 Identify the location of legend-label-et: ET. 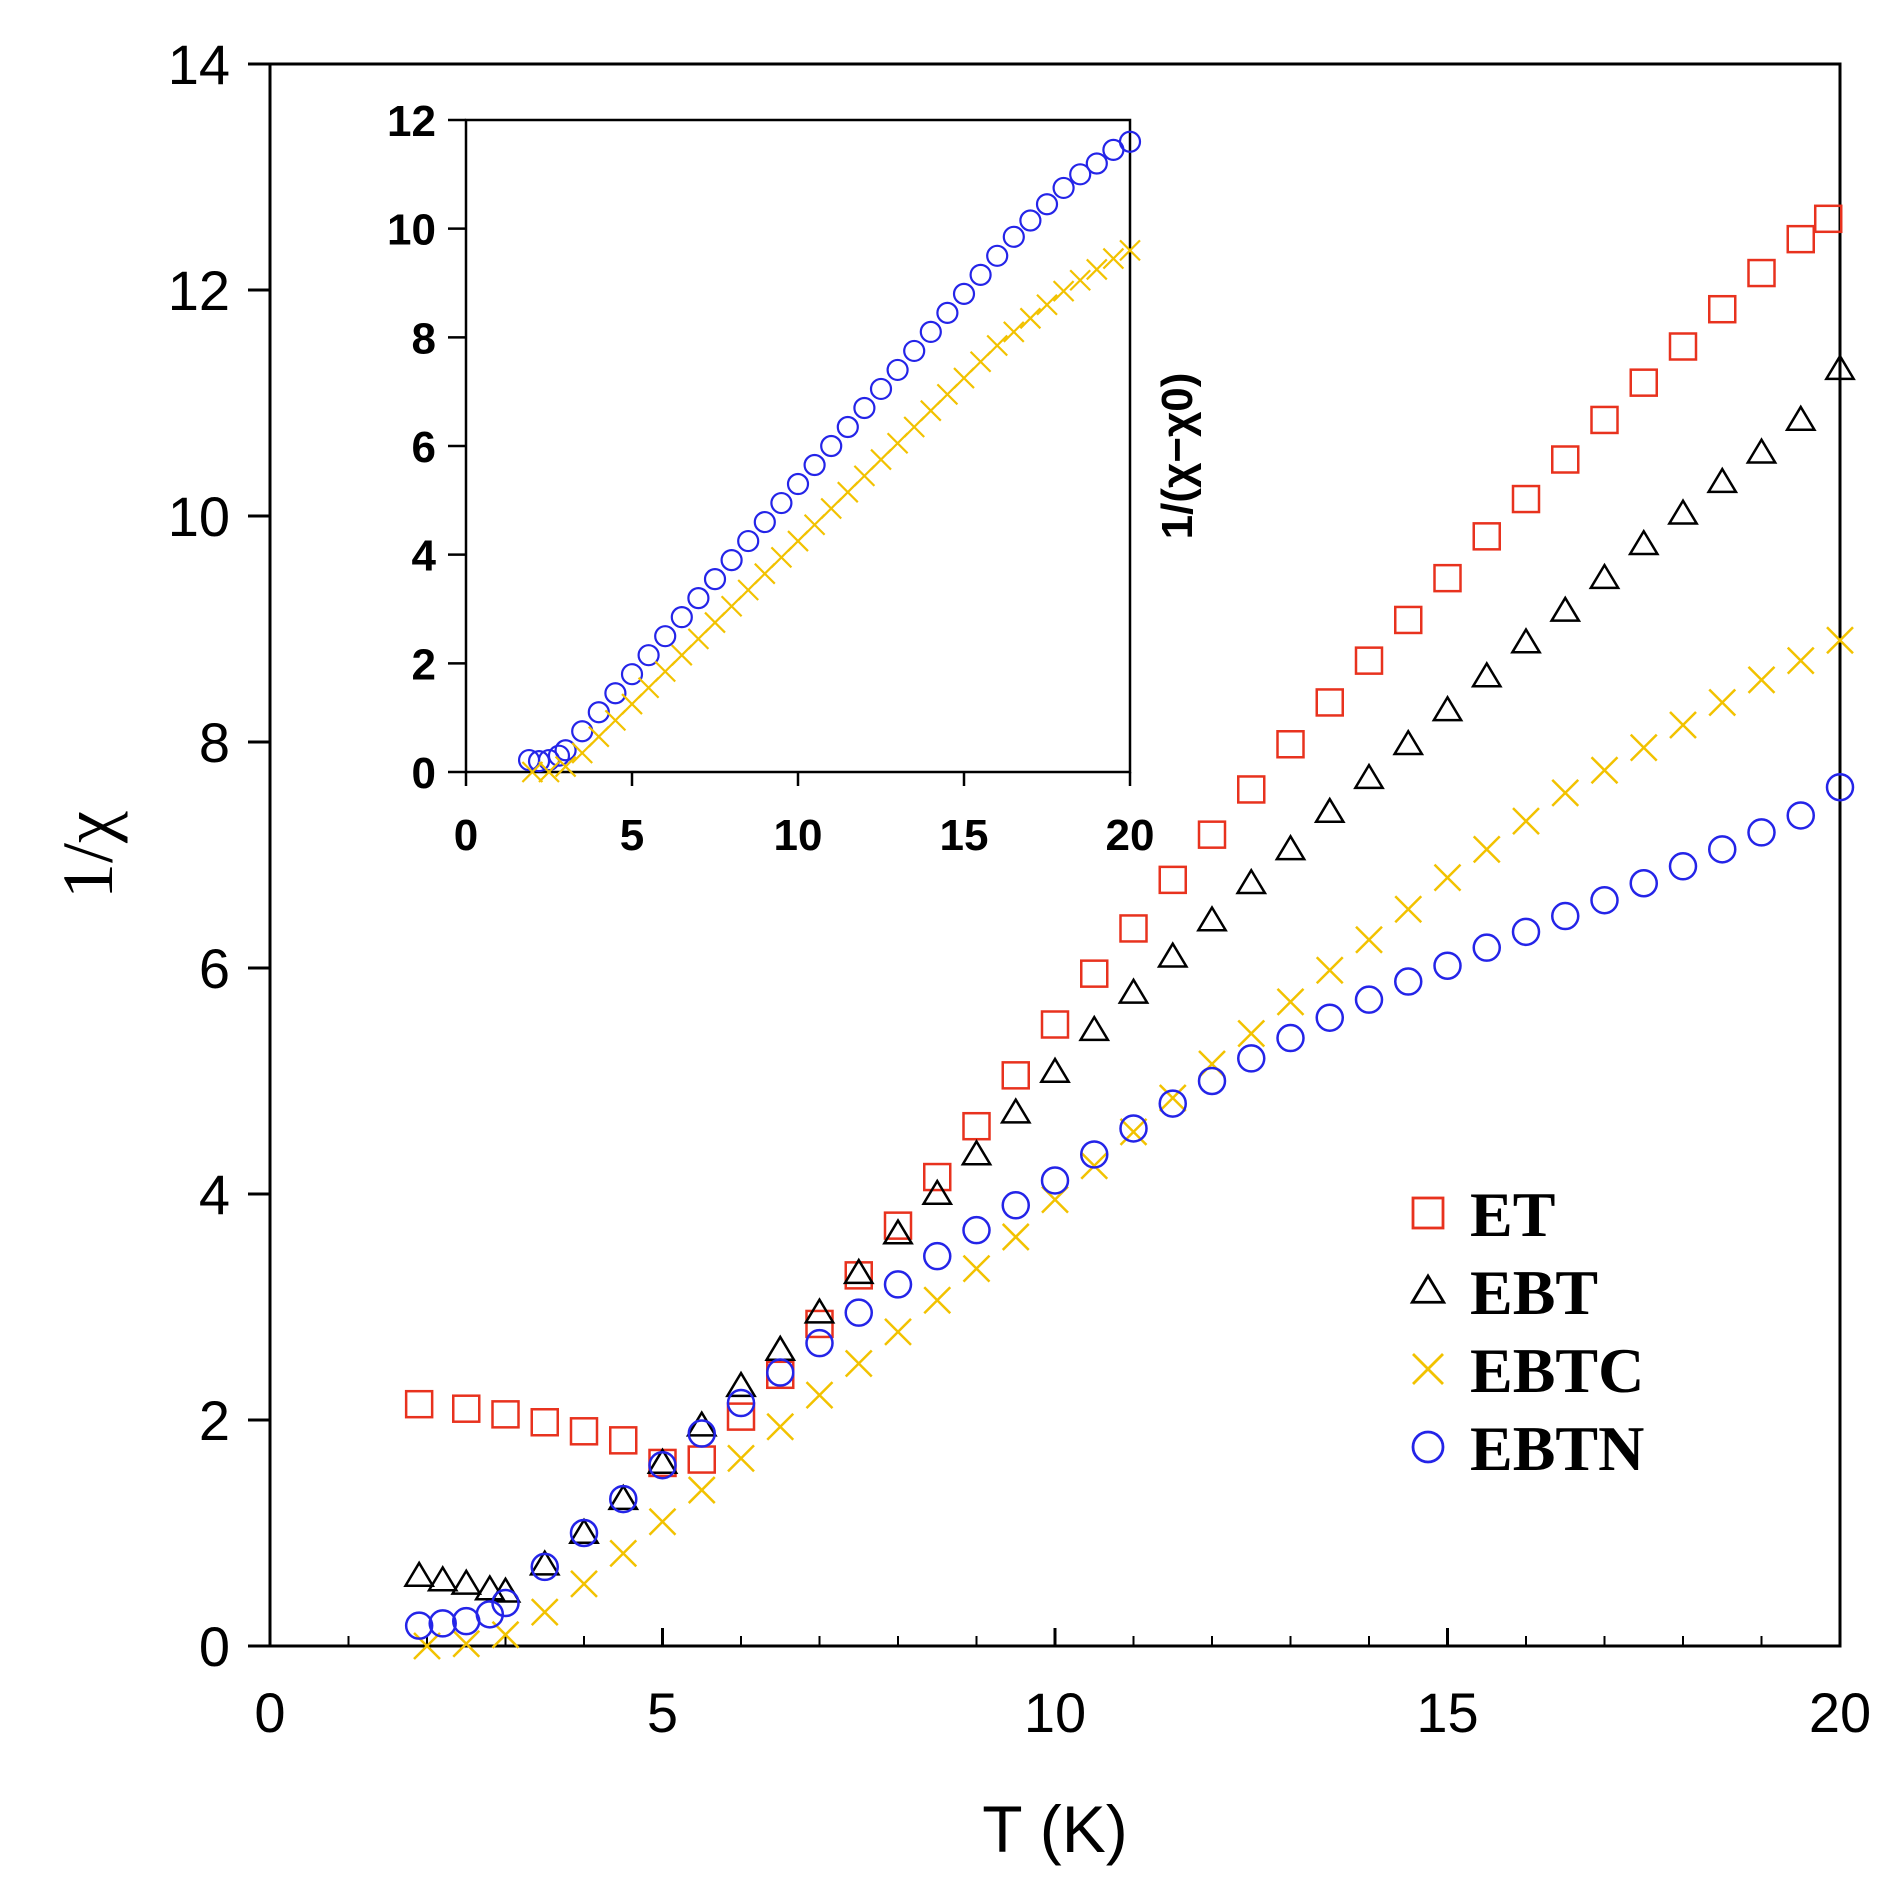
(1512, 1214).